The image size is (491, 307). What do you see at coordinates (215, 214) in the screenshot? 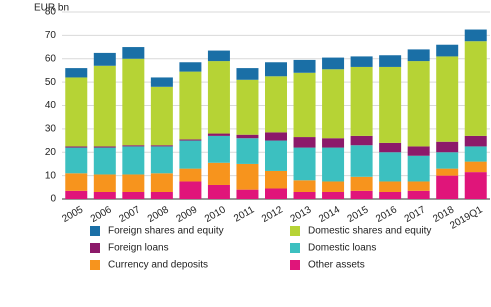
I see `x-tick-label: 2010` at bounding box center [215, 214].